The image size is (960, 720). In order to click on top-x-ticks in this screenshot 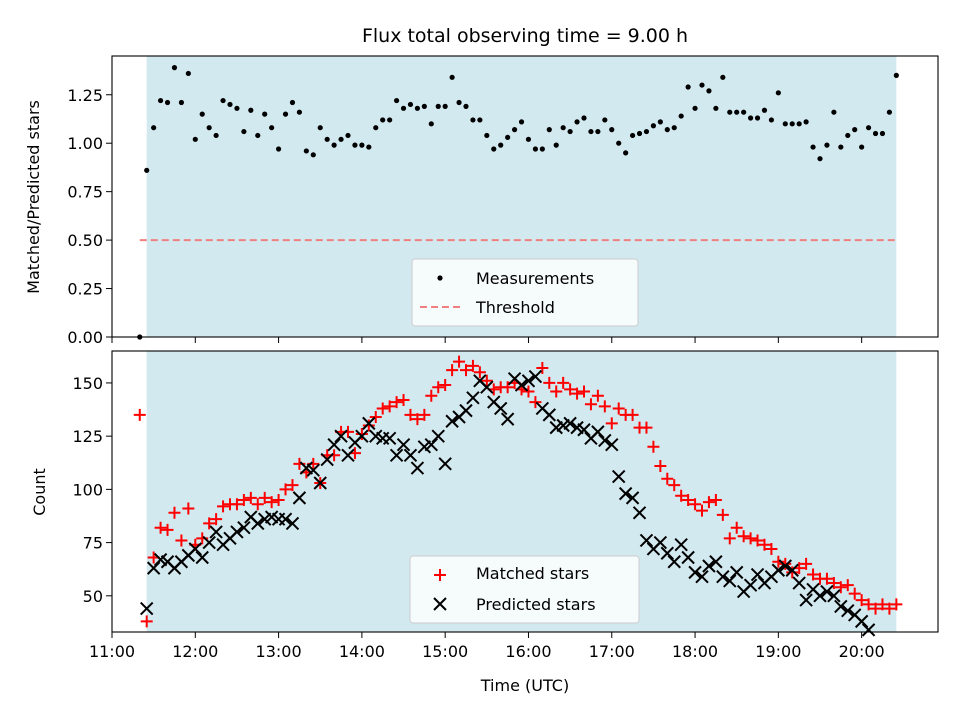, I will do `click(487, 340)`.